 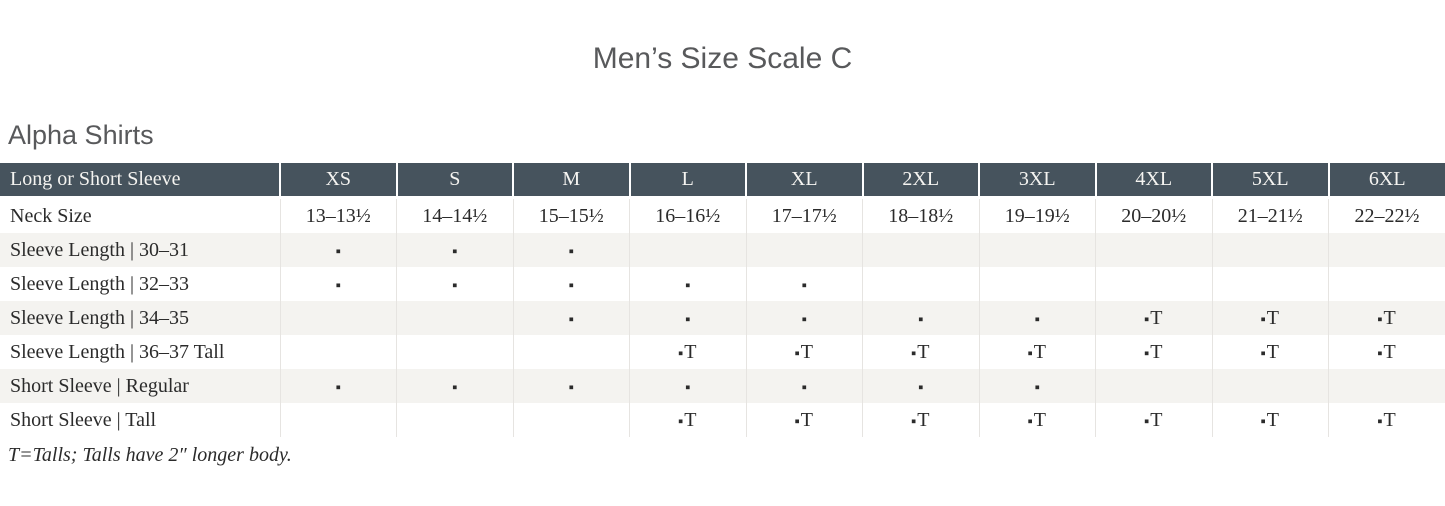 I want to click on header-size-6xl: 6XL, so click(x=1386, y=181).